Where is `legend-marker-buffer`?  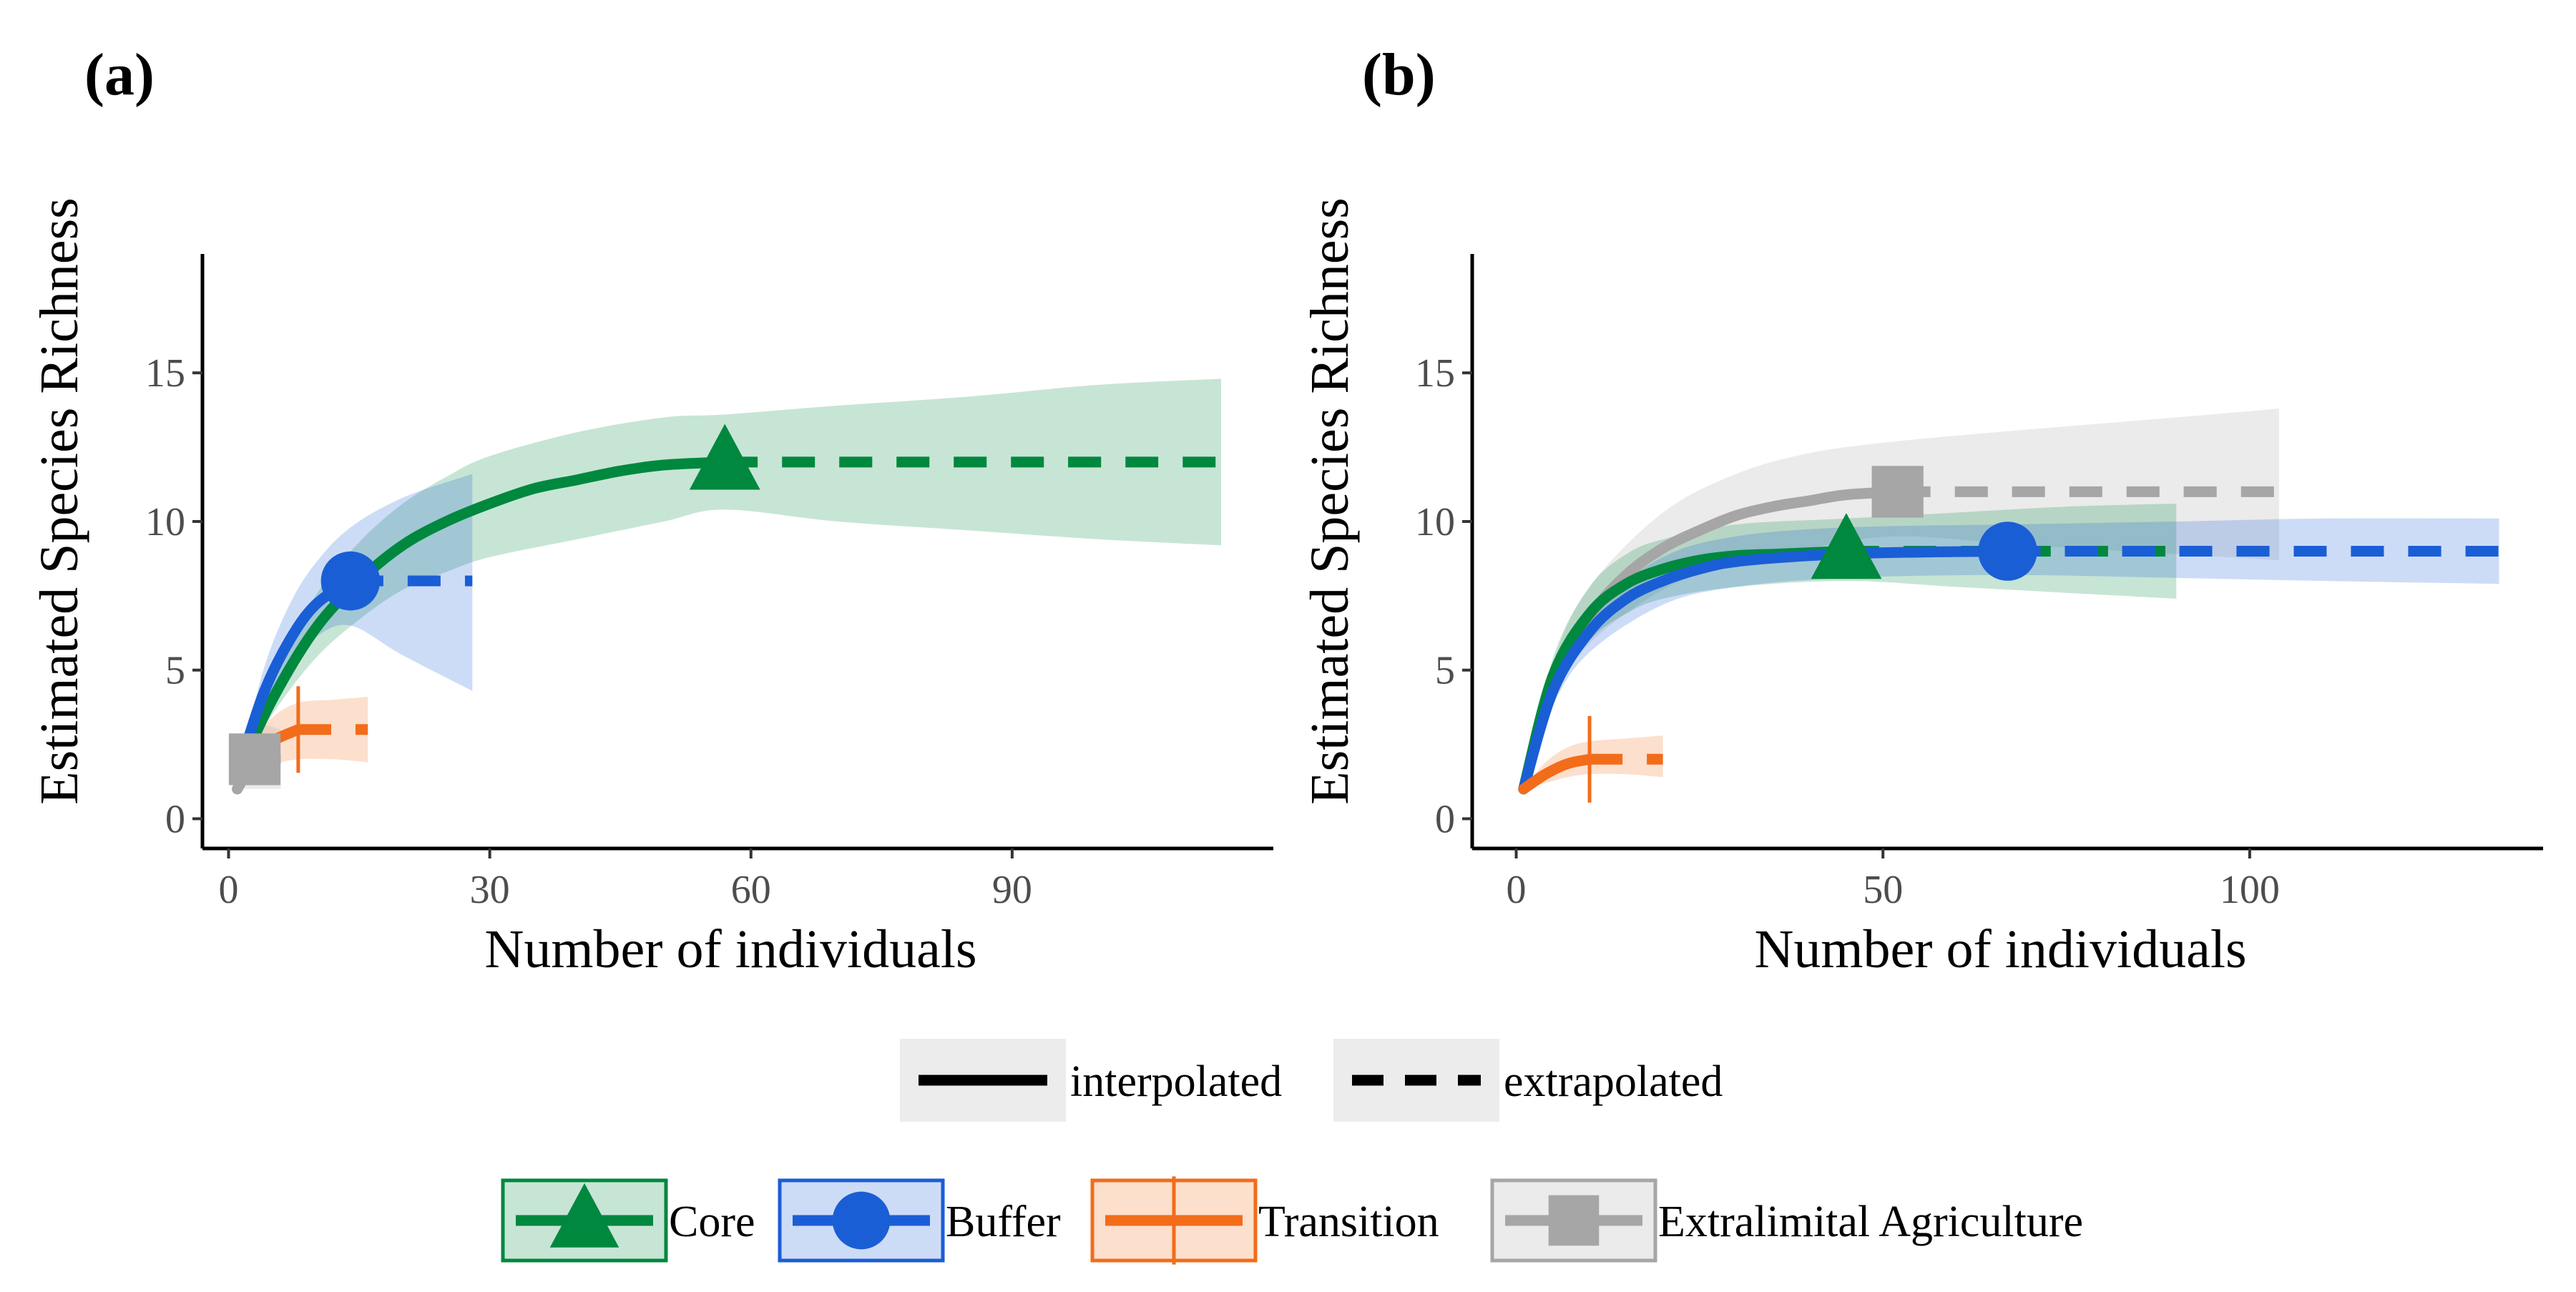
legend-marker-buffer is located at coordinates (861, 1220).